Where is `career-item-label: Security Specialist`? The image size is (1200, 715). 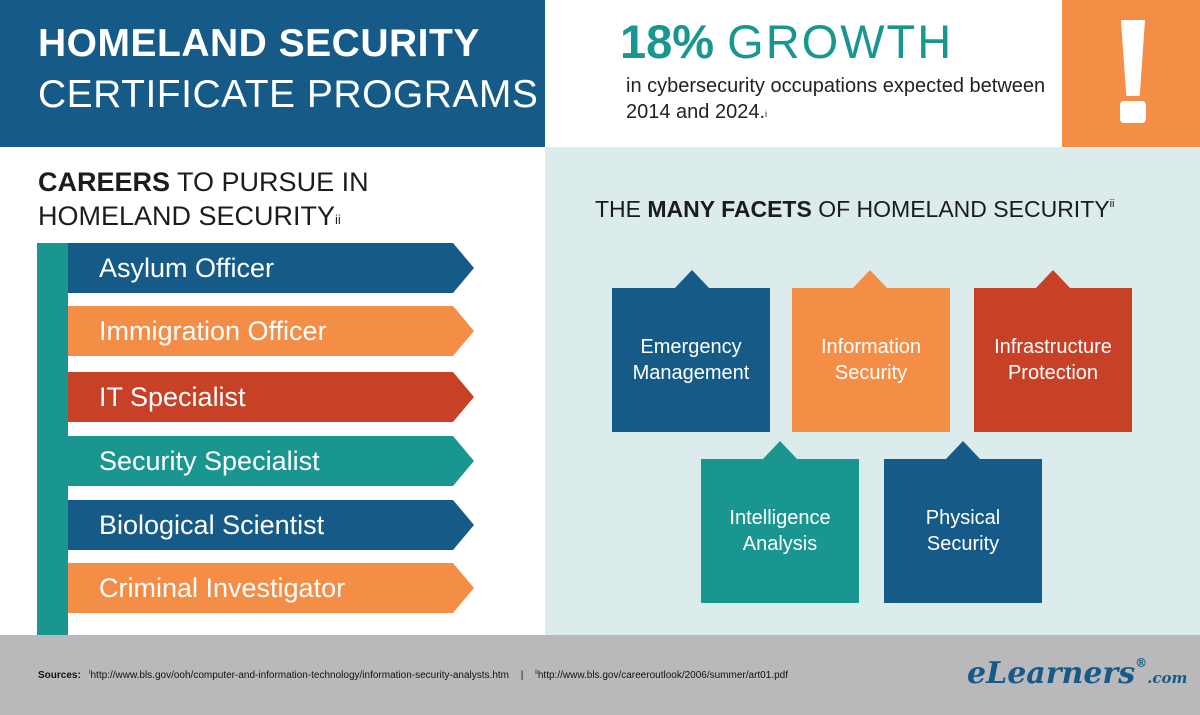
career-item-label: Security Specialist is located at coordinates (209, 461).